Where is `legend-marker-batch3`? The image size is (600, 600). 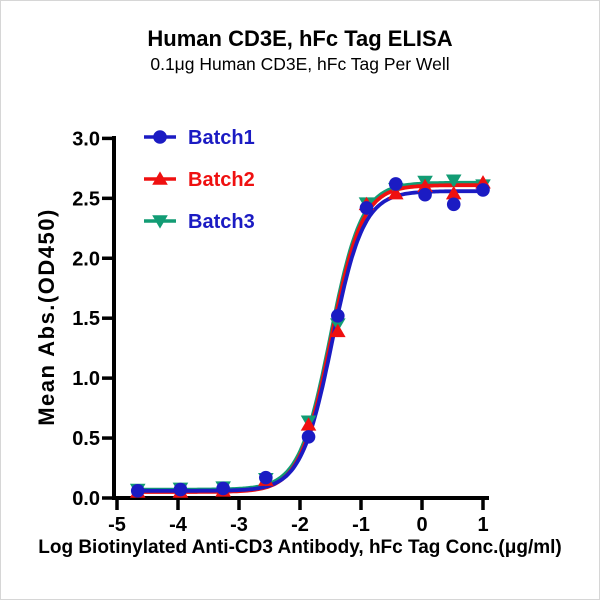
legend-marker-batch3 is located at coordinates (160, 222).